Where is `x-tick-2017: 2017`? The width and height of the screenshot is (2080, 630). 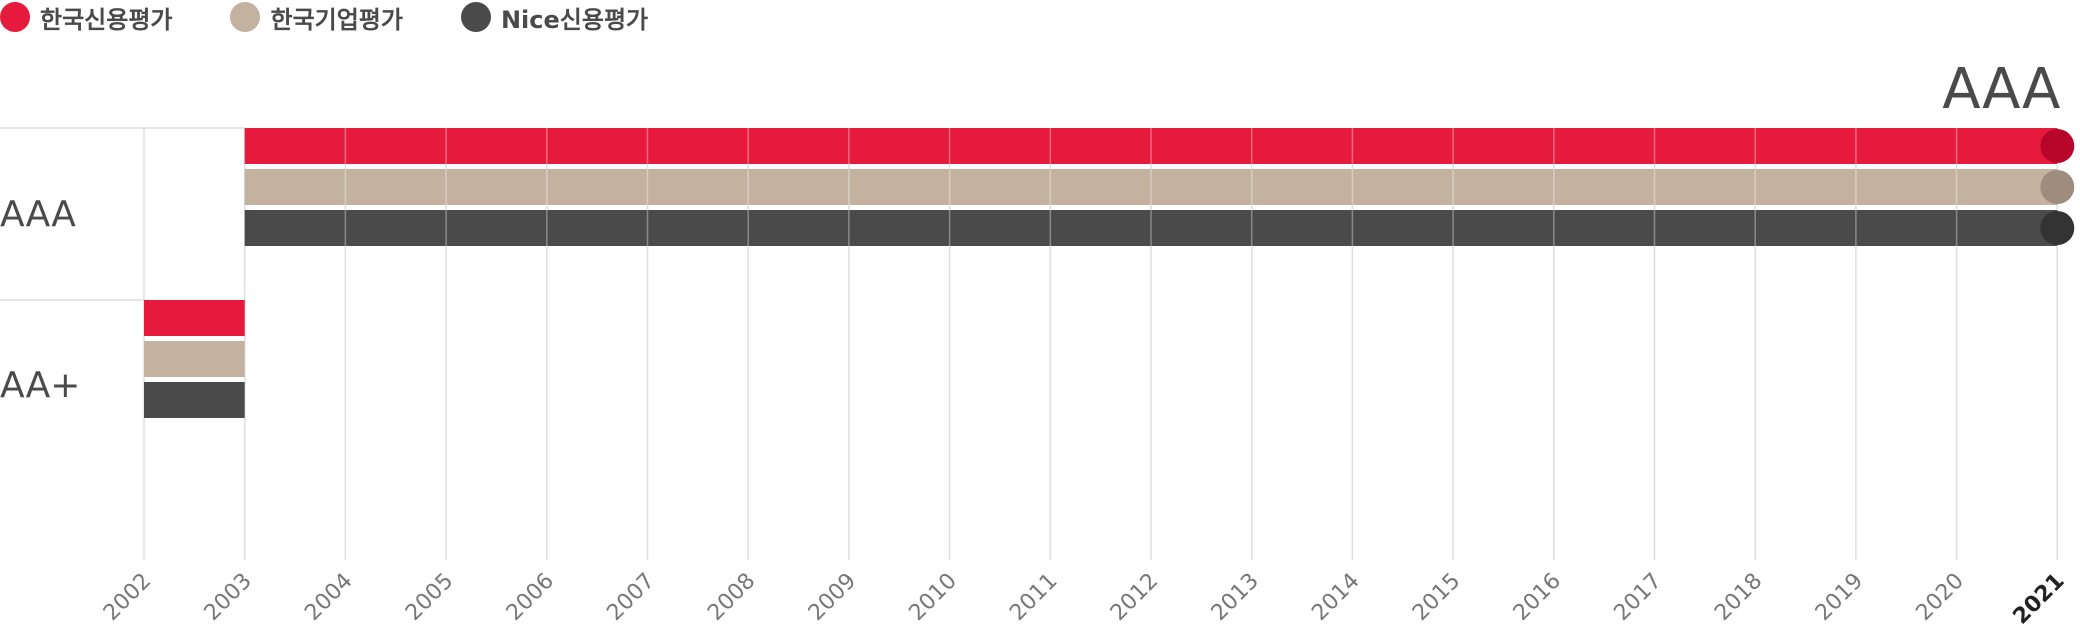
x-tick-2017: 2017 is located at coordinates (1637, 597).